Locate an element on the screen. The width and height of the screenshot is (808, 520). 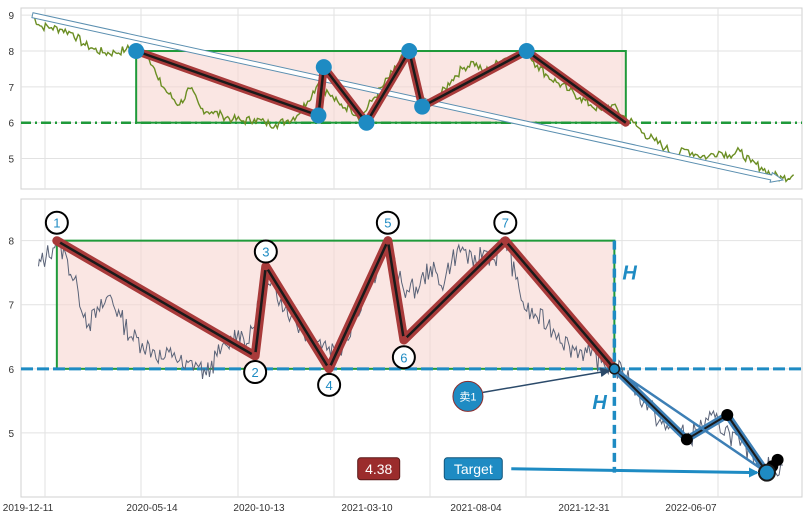
top-zigzag-inner is located at coordinates (381, 86).